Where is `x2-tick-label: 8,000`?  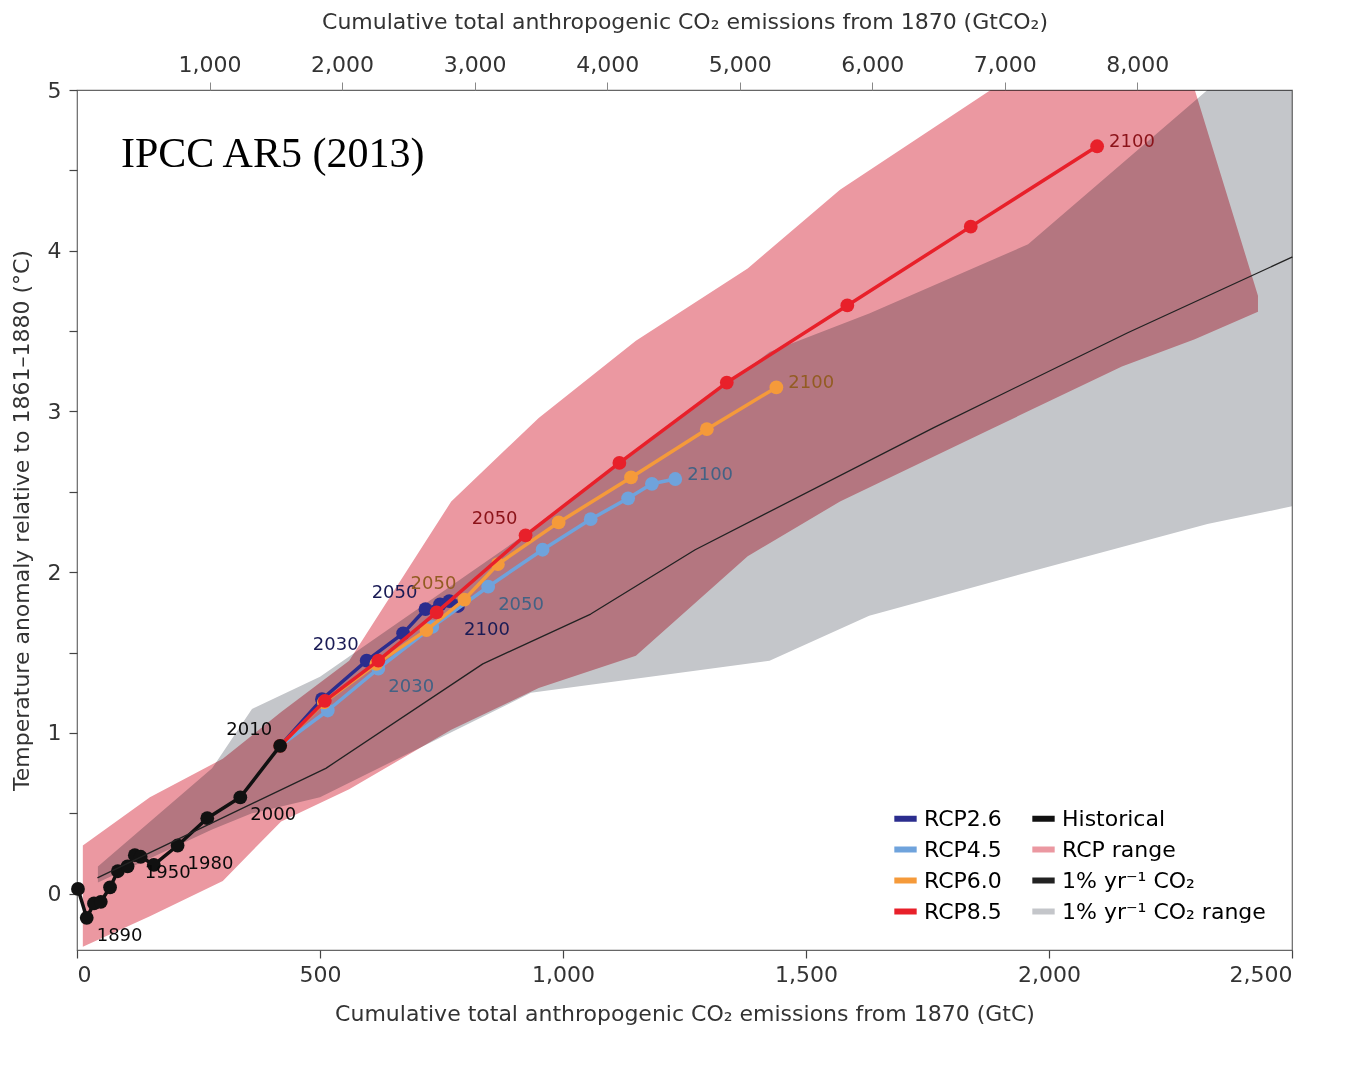
x2-tick-label: 8,000 is located at coordinates (1138, 64).